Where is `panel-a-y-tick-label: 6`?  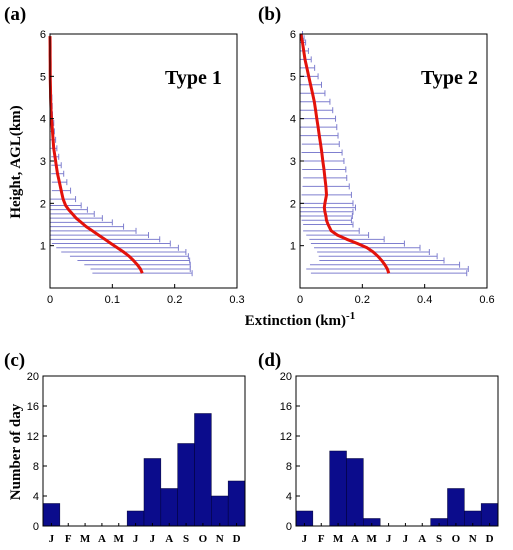
panel-a-y-tick-label: 6 is located at coordinates (43, 35).